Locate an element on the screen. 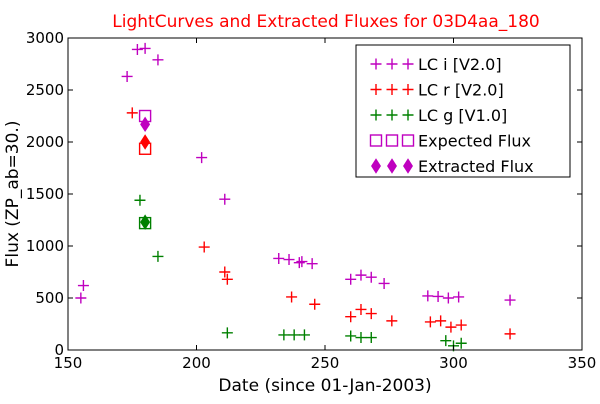  legend-label: Extracted Flux is located at coordinates (476, 166).